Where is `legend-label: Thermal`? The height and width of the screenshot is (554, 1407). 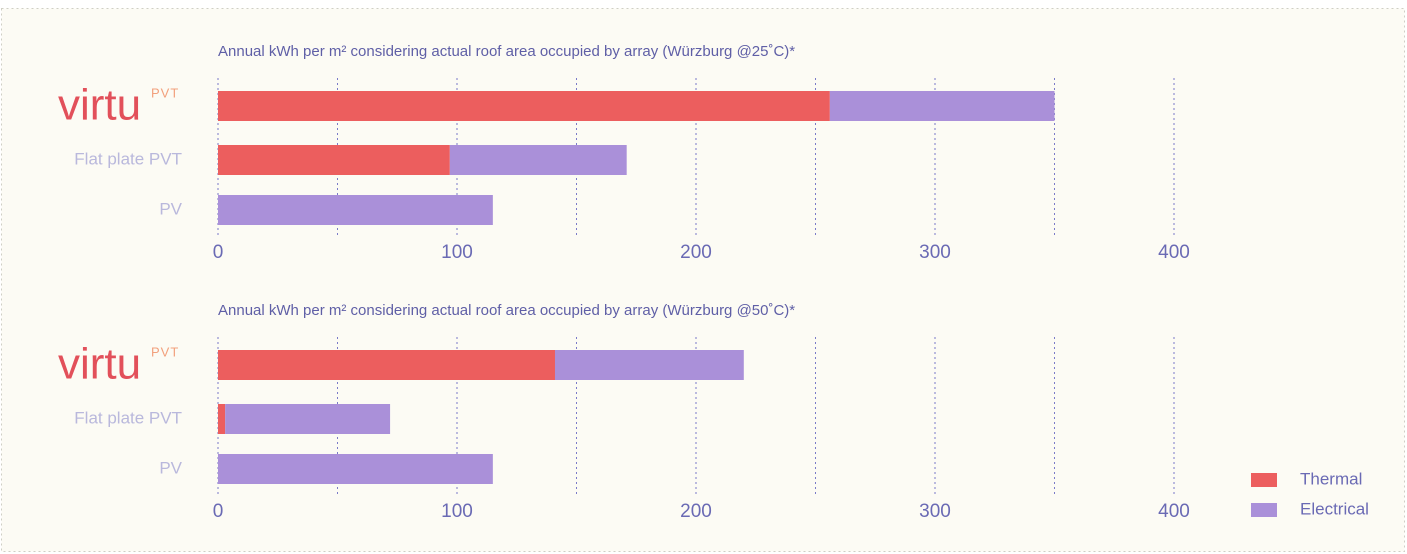 legend-label: Thermal is located at coordinates (1331, 478).